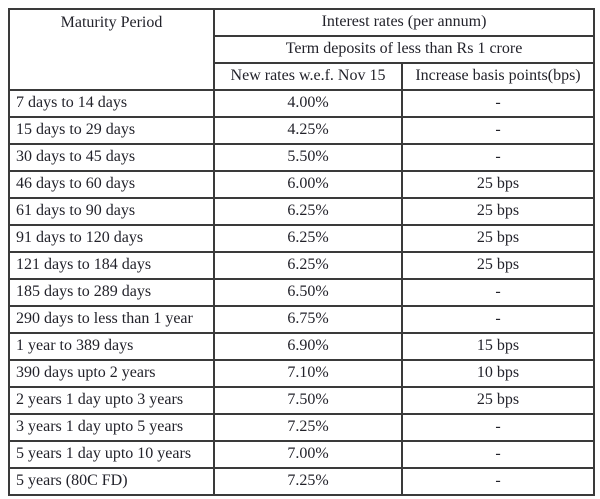 Image resolution: width=600 pixels, height=499 pixels. Describe the element at coordinates (404, 22) in the screenshot. I see `interest-rates-header: Interest rates (per annum)` at that location.